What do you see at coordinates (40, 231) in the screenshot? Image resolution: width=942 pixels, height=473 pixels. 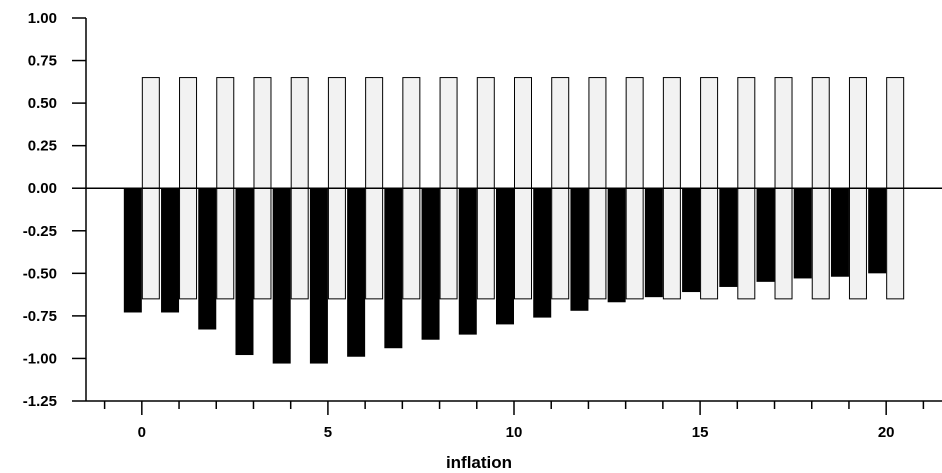 I see `y-tick-label: -0.25` at bounding box center [40, 231].